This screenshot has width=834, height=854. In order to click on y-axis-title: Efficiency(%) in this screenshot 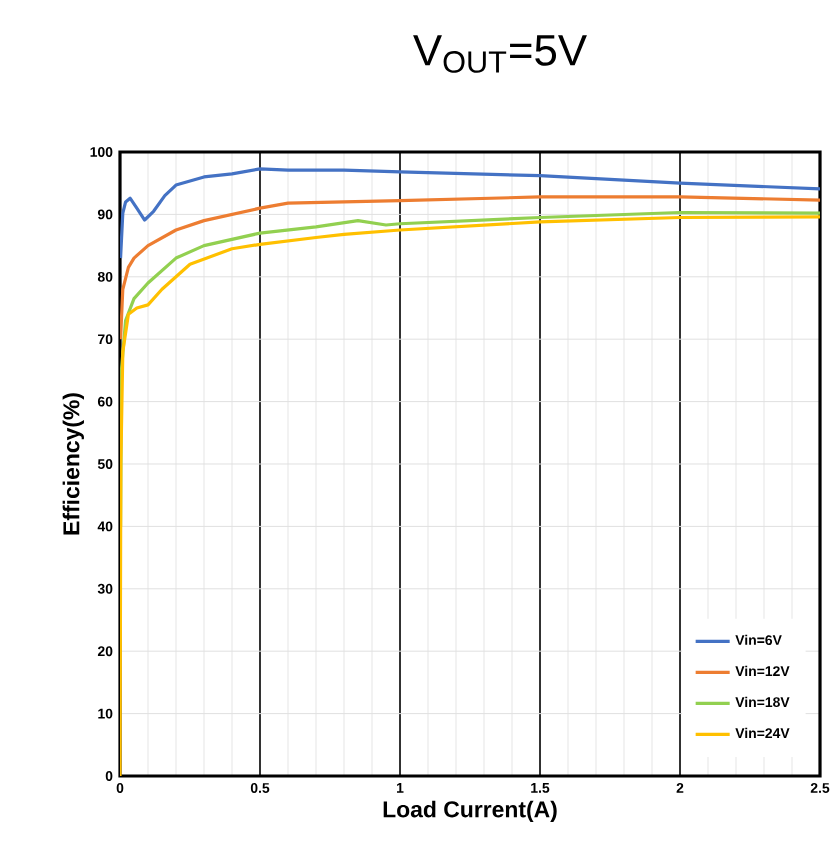, I will do `click(73, 464)`.